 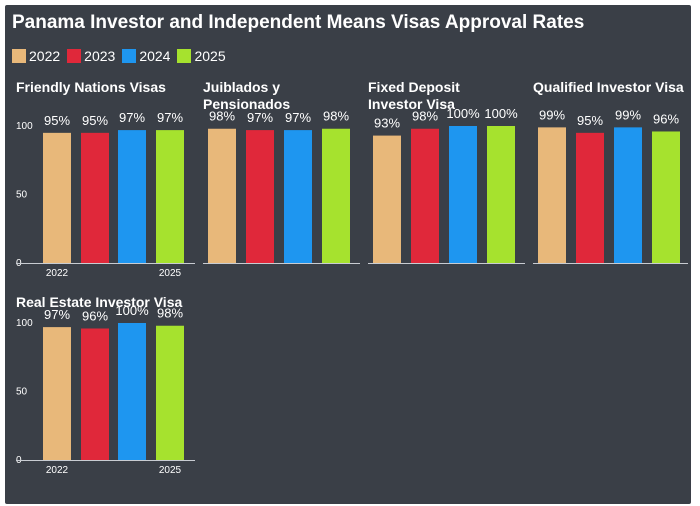 I want to click on legend: 2022 2023 2024 2025, so click(x=122, y=56).